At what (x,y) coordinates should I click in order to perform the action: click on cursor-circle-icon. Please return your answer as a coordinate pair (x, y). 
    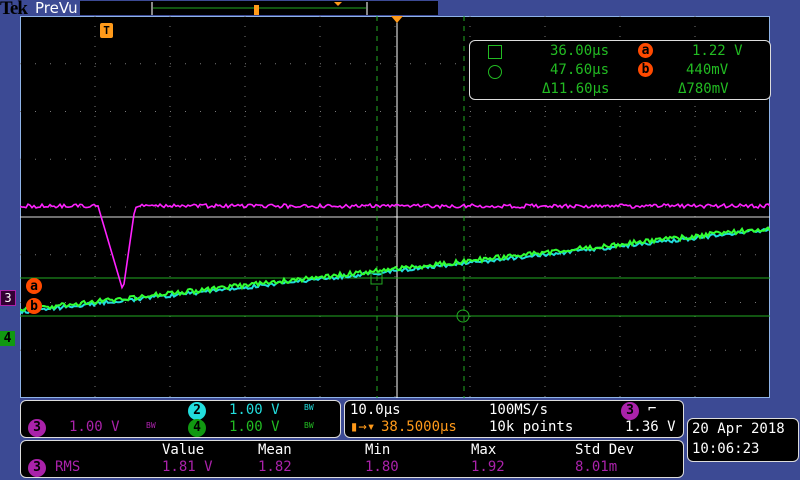
    Looking at the image, I should click on (495, 72).